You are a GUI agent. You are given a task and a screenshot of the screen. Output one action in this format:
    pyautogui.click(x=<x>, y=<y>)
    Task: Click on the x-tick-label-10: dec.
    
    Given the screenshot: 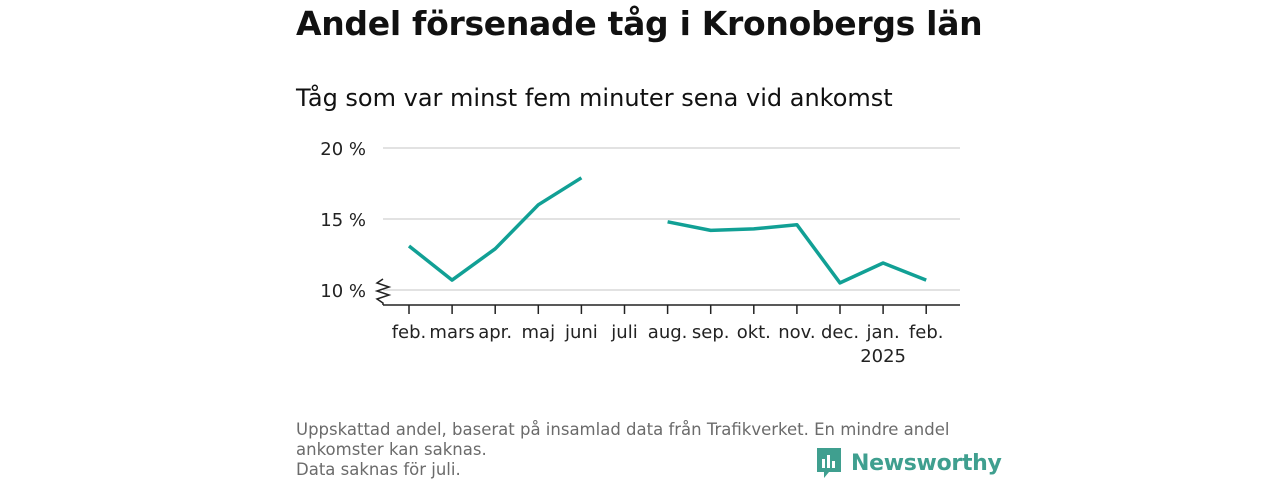 What is the action you would take?
    pyautogui.click(x=840, y=332)
    